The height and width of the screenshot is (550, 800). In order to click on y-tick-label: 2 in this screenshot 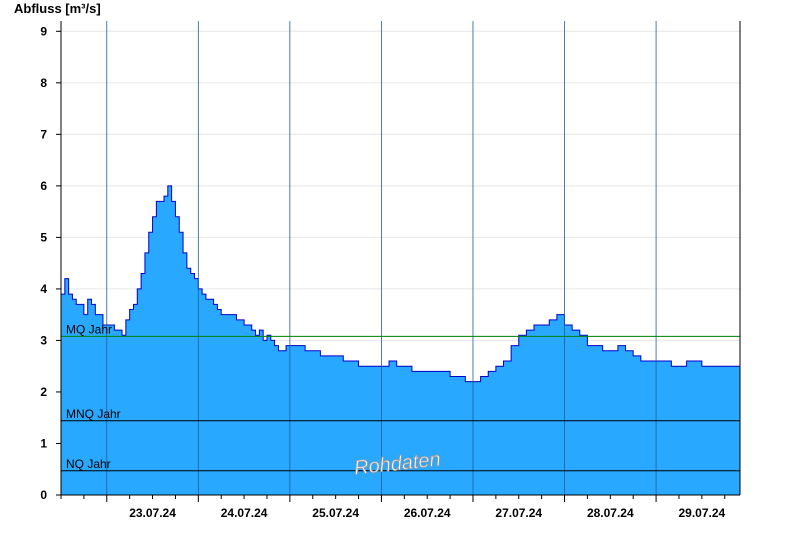, I will do `click(43, 392)`.